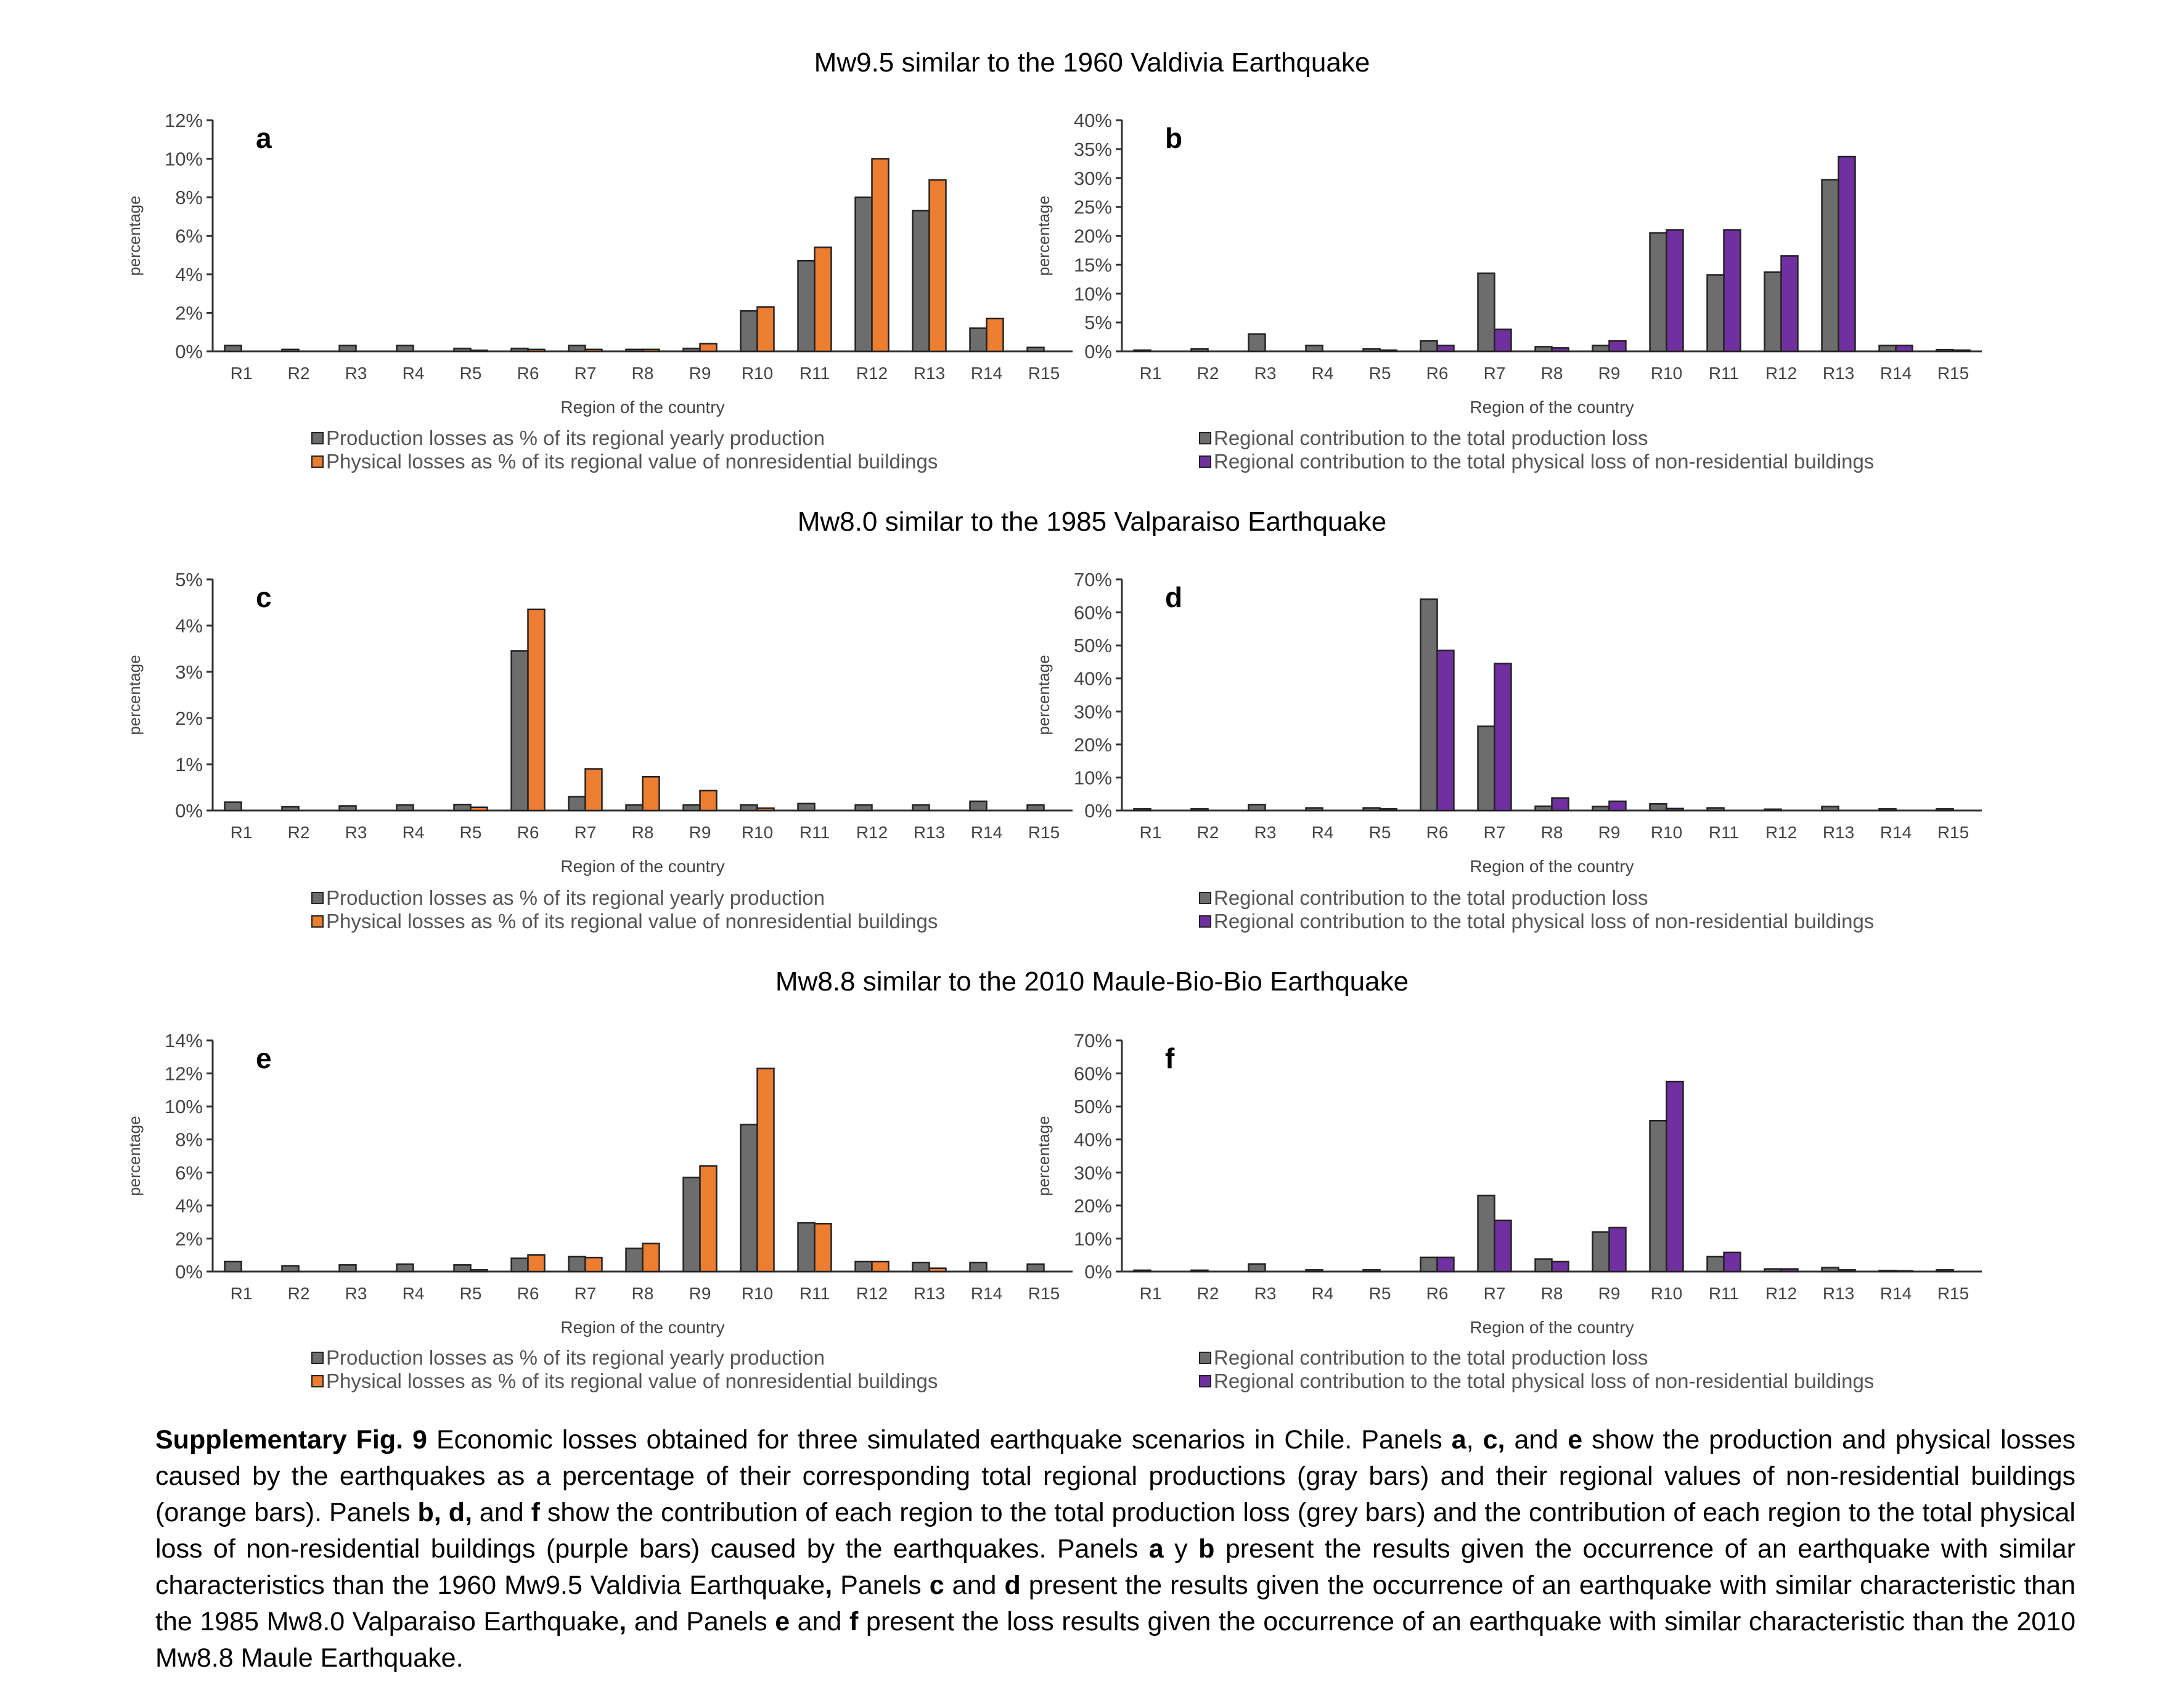 The height and width of the screenshot is (1703, 2184). Describe the element at coordinates (854, 1622) in the screenshot. I see `caption-bold: f` at that location.